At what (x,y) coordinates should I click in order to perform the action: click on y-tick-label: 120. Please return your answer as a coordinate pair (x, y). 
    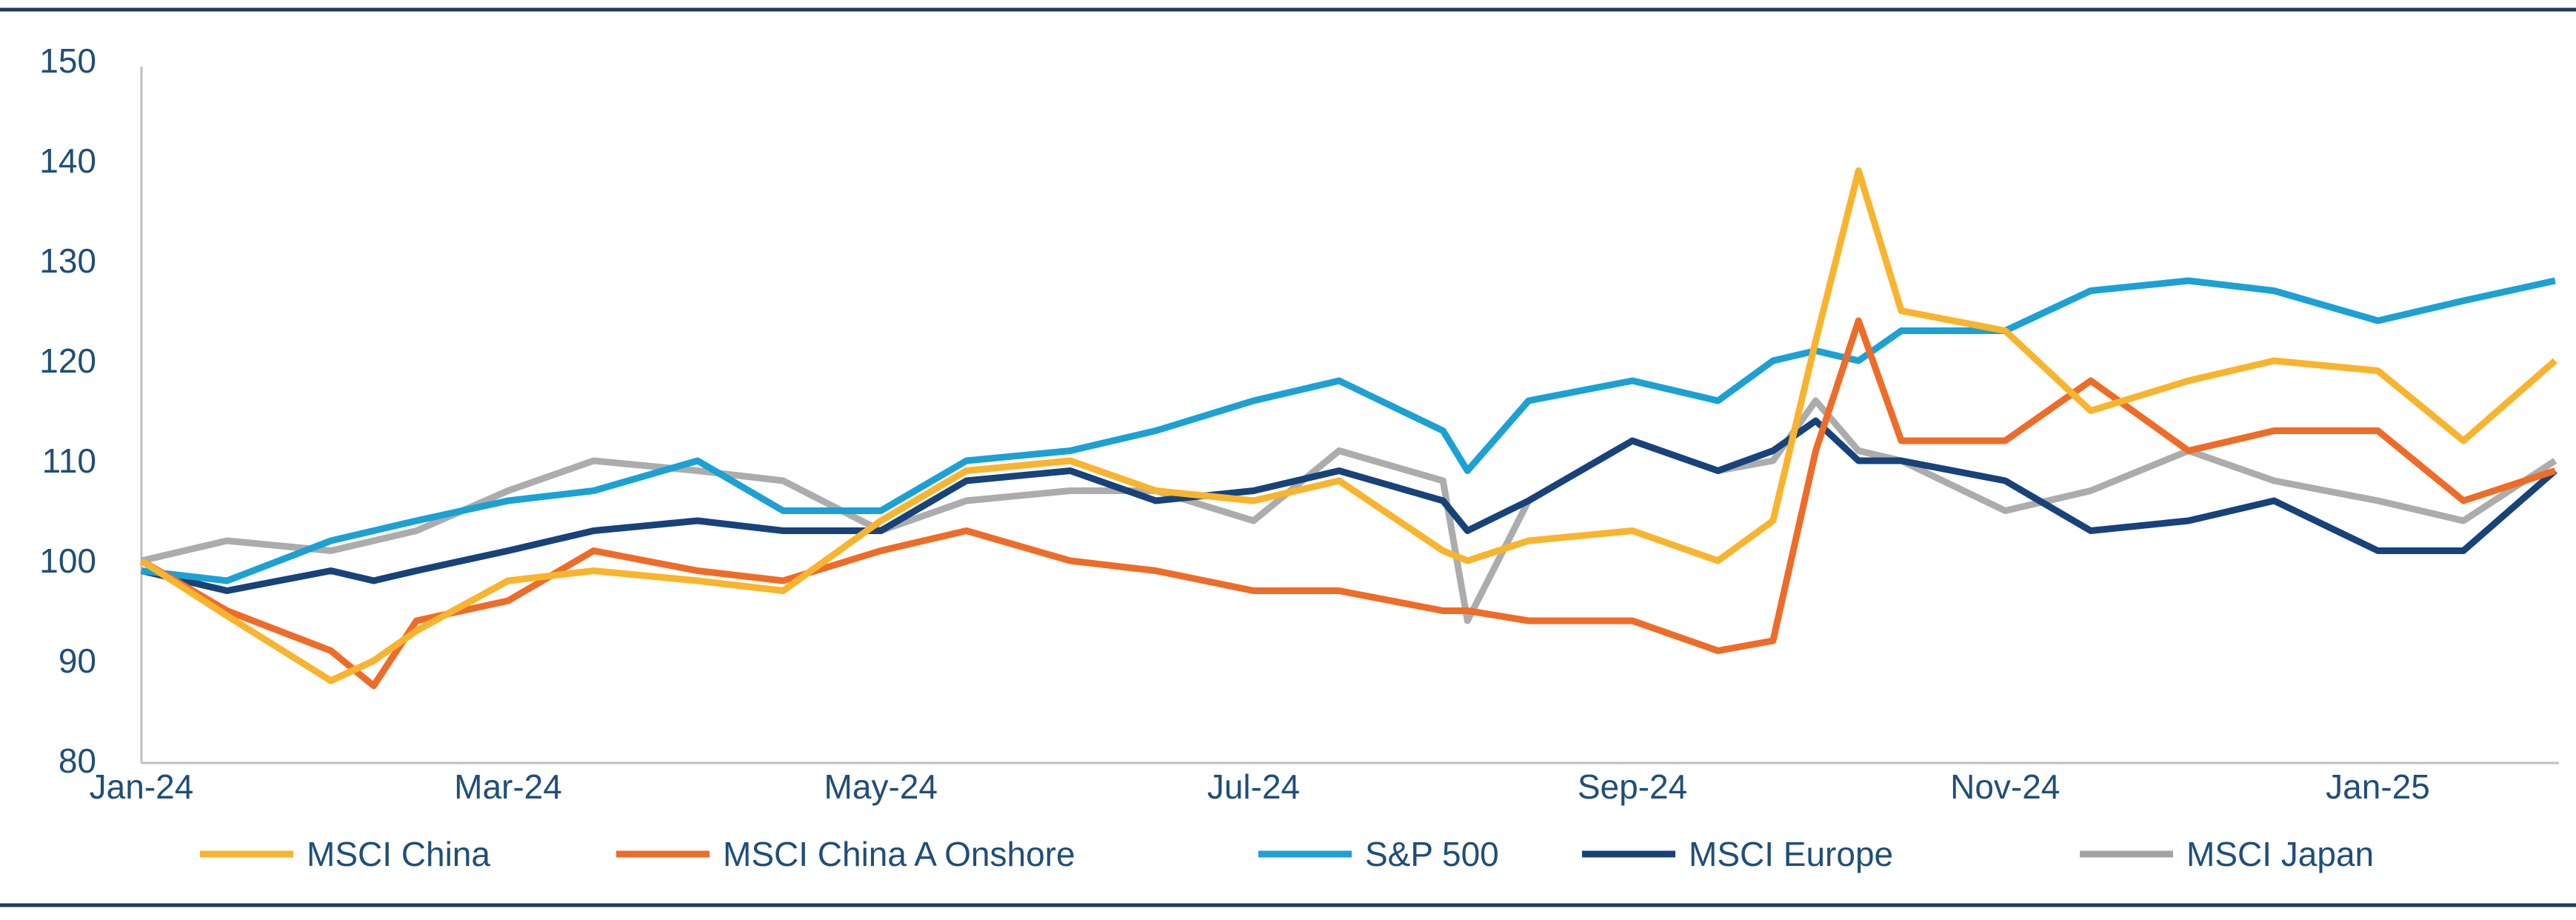
    Looking at the image, I should click on (67, 360).